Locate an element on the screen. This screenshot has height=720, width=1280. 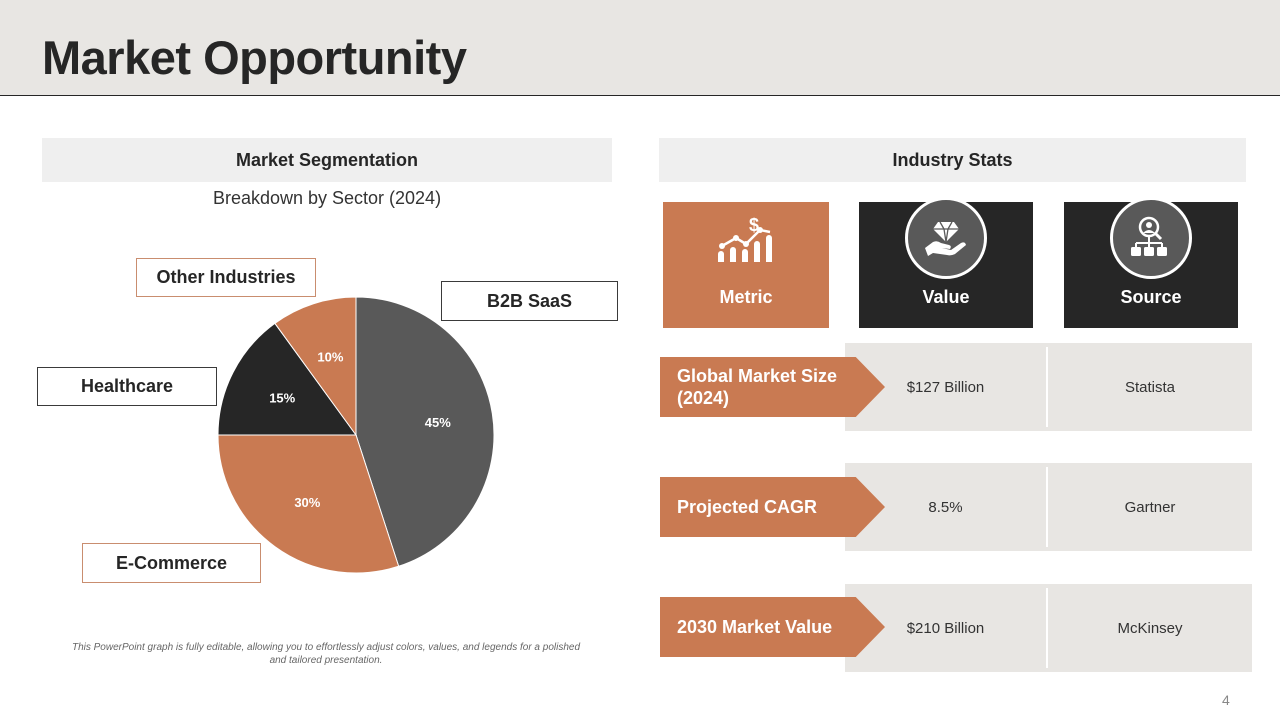
metric-label: 2030 Market Value is located at coordinates (772, 627).